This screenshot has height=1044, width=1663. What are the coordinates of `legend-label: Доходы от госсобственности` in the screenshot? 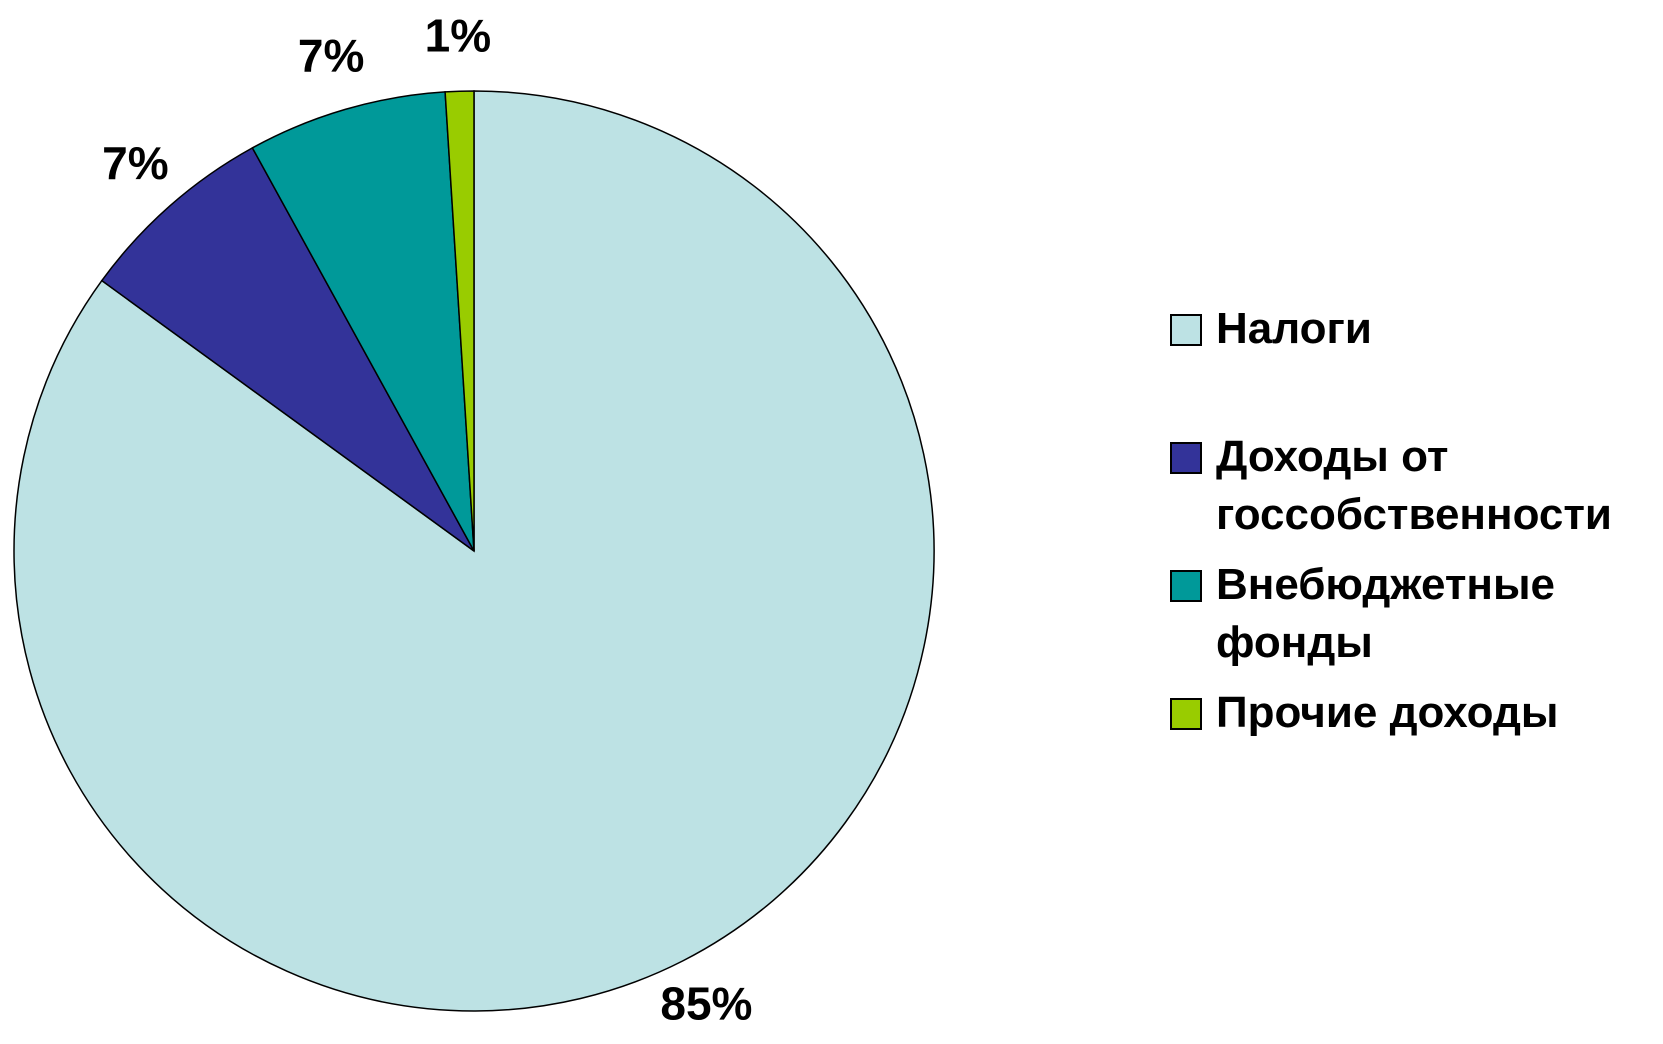 It's located at (1414, 485).